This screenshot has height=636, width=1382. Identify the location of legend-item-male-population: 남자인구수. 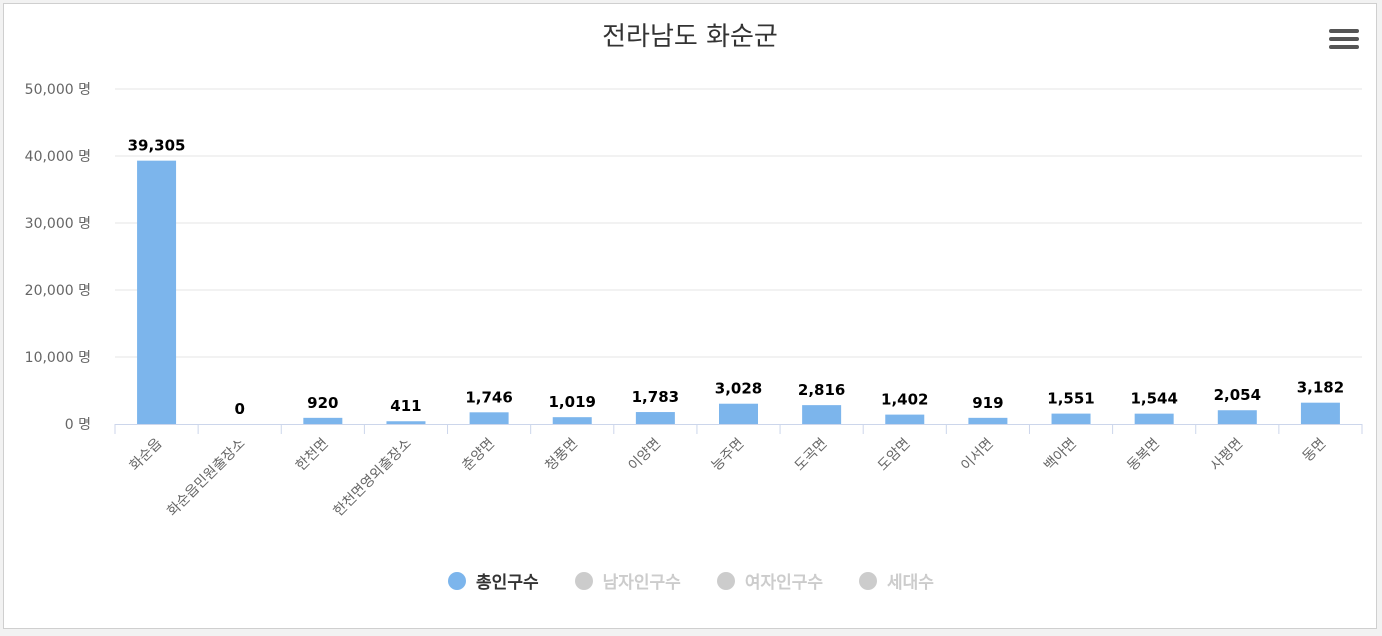
(627, 580).